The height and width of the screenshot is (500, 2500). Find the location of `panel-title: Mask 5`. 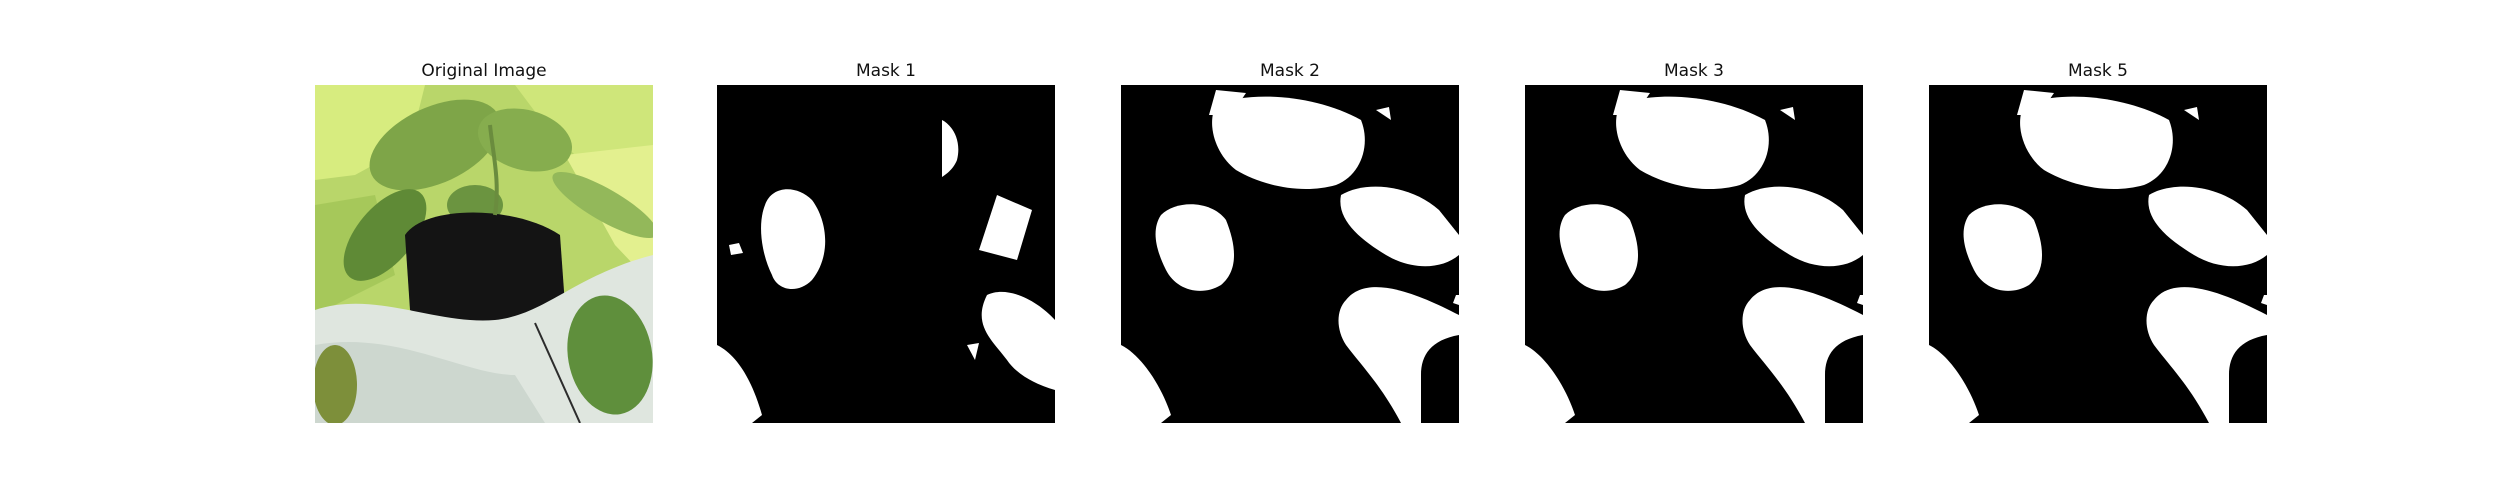

panel-title: Mask 5 is located at coordinates (2098, 71).